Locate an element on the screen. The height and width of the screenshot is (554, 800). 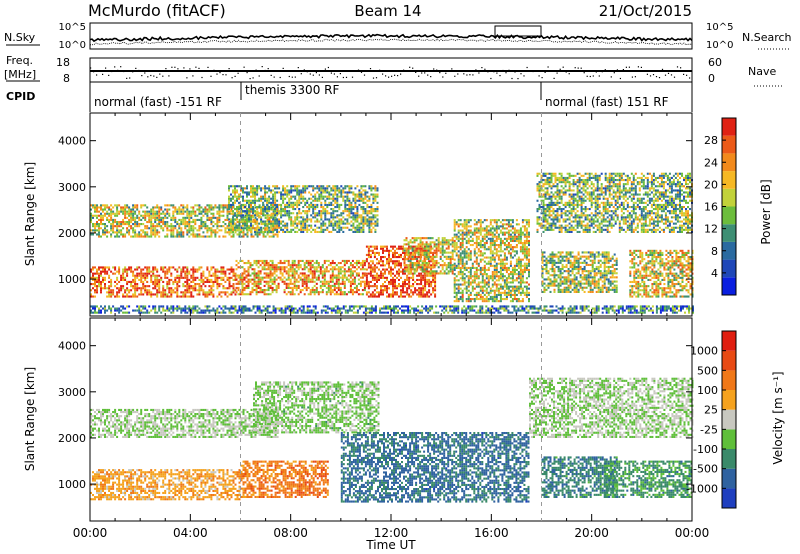
noise-marker-box is located at coordinates (518, 31).